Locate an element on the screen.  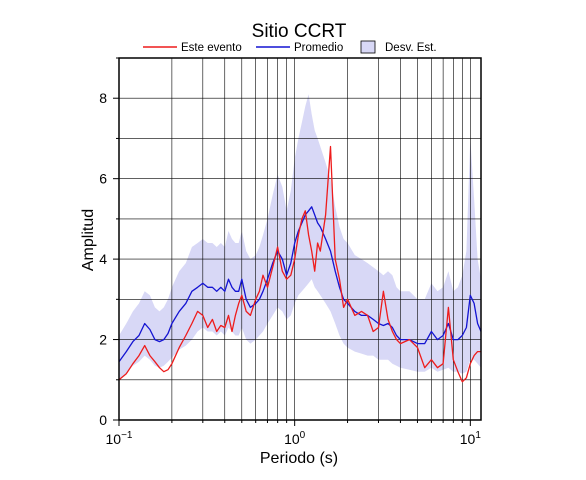
x-tick-label: 10⁻¹ is located at coordinates (119, 438).